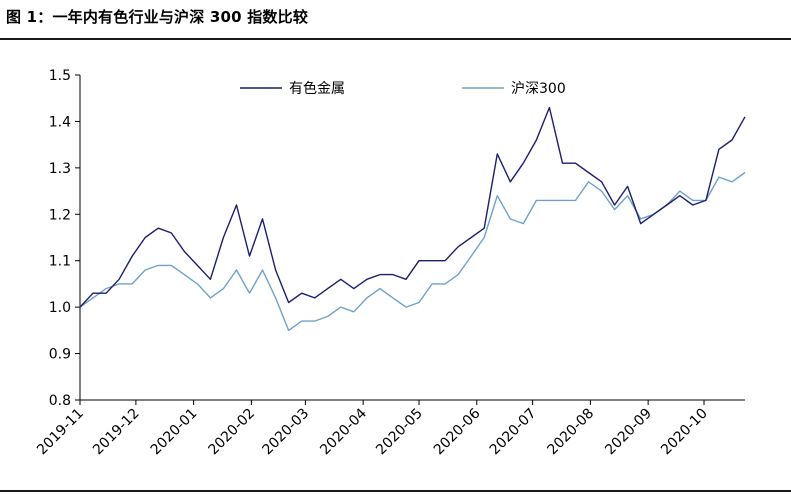 The image size is (791, 494). What do you see at coordinates (60, 432) in the screenshot?
I see `x-tick-label: 2019-11` at bounding box center [60, 432].